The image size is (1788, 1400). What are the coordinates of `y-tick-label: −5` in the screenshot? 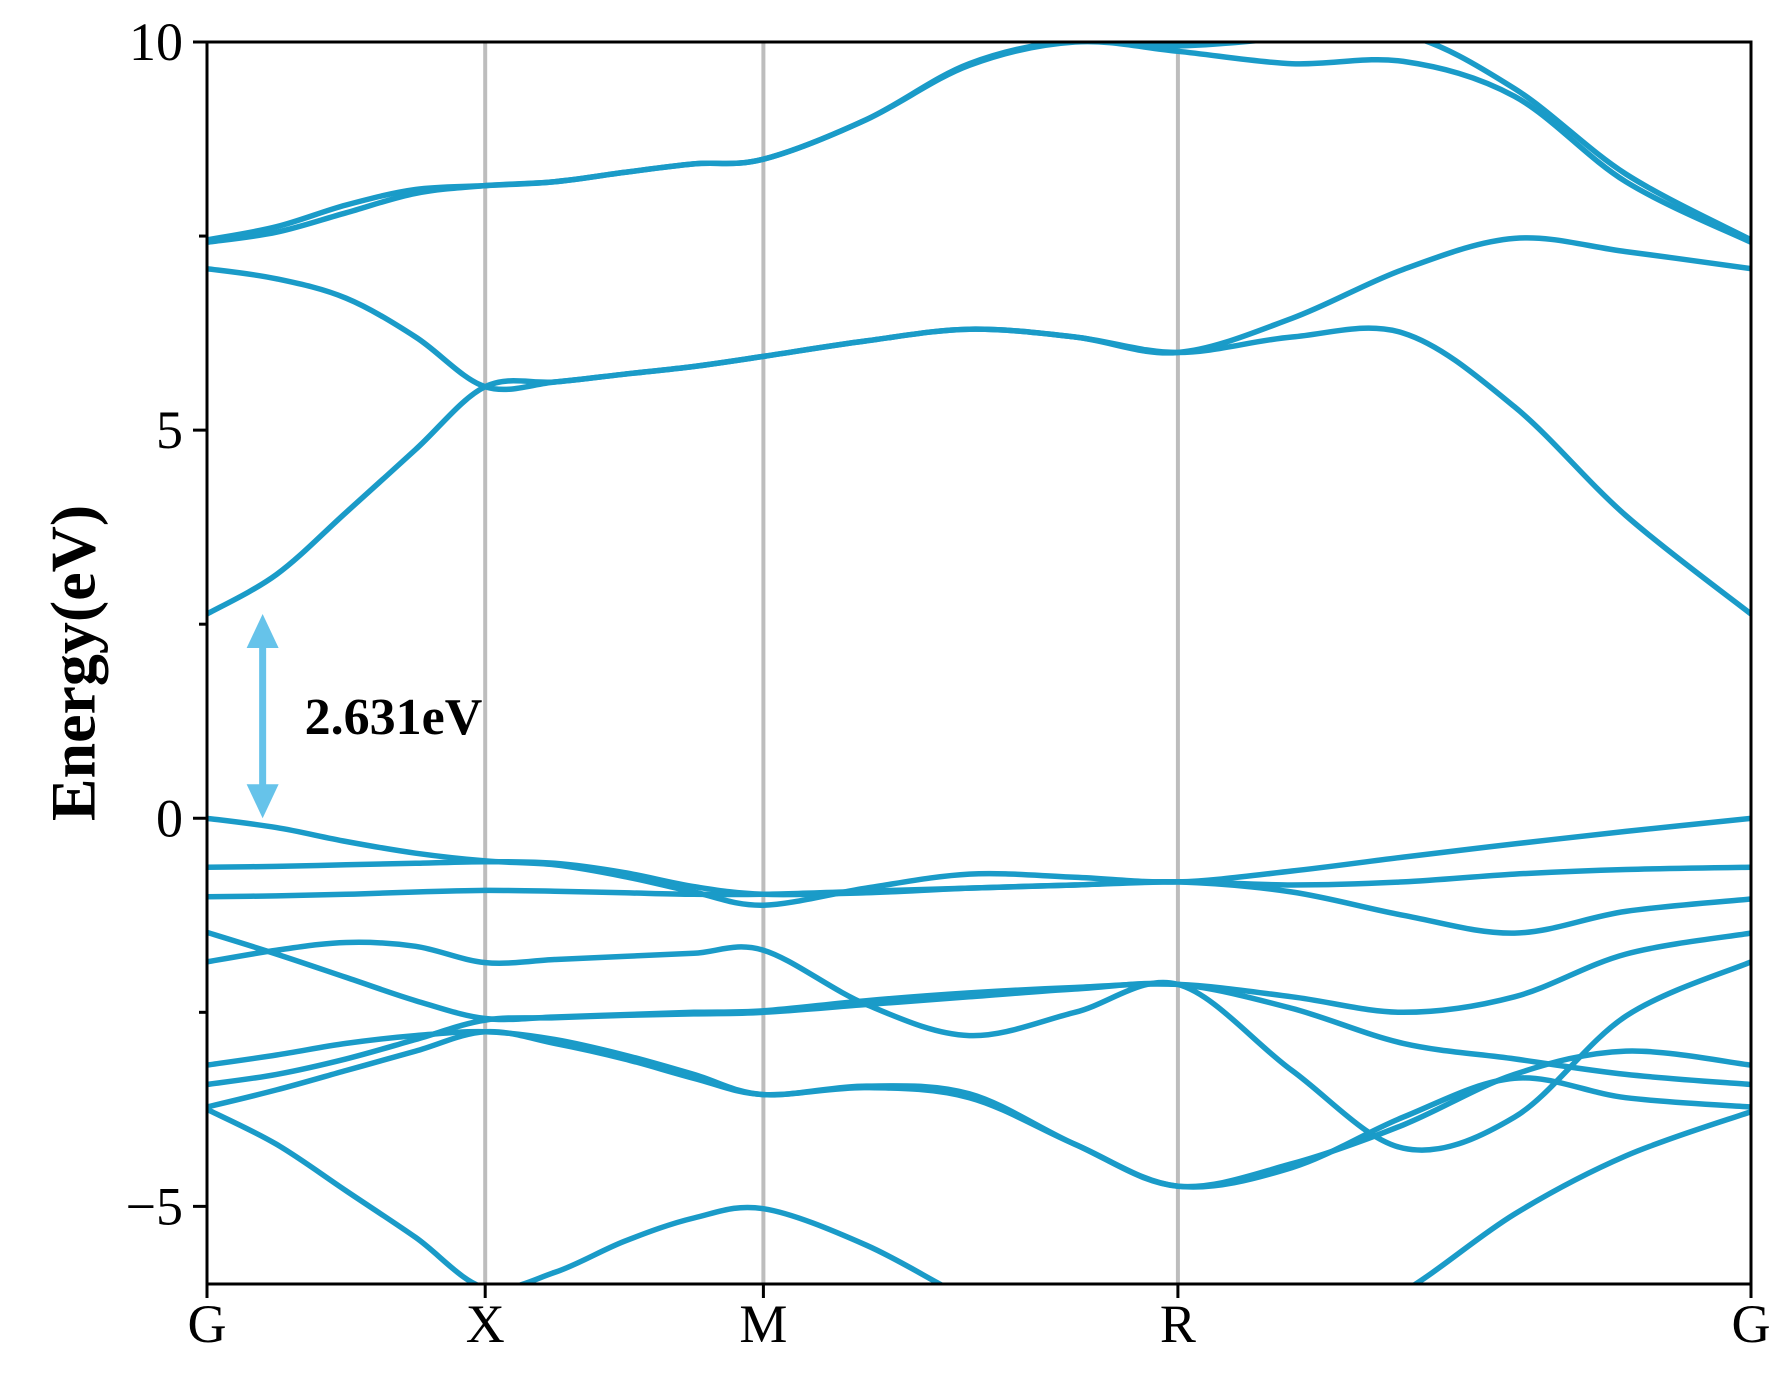 It's located at (154, 1206).